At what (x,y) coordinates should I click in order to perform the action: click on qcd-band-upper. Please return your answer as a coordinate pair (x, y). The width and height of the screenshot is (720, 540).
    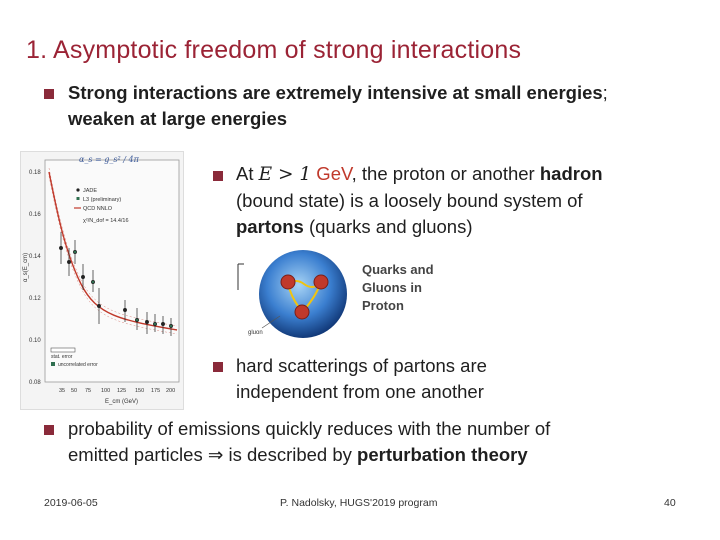
    Looking at the image, I should click on (113, 247).